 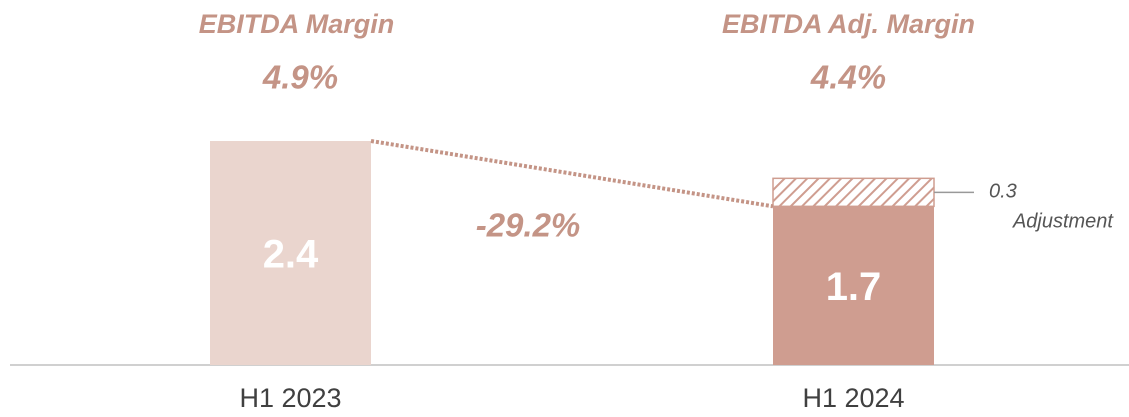 What do you see at coordinates (300, 77) in the screenshot?
I see `margin-value: 4.9%` at bounding box center [300, 77].